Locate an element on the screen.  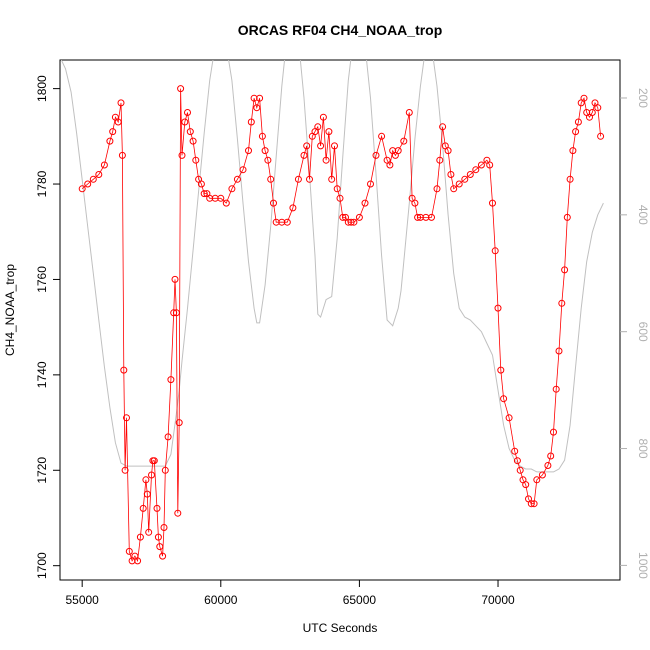
y-axis: 1700 1720 1740 1760 1780 1800 is located at coordinates (47, 327).